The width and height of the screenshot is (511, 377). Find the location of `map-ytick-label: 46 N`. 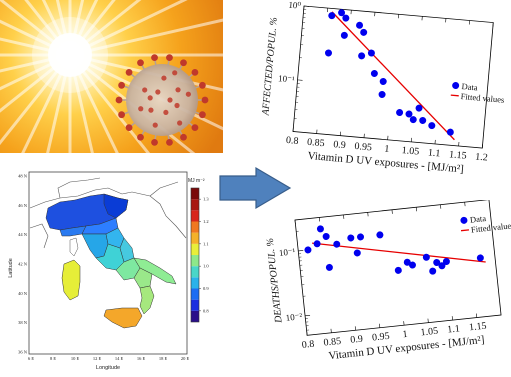

map-ytick-label: 46 N is located at coordinates (23, 205).